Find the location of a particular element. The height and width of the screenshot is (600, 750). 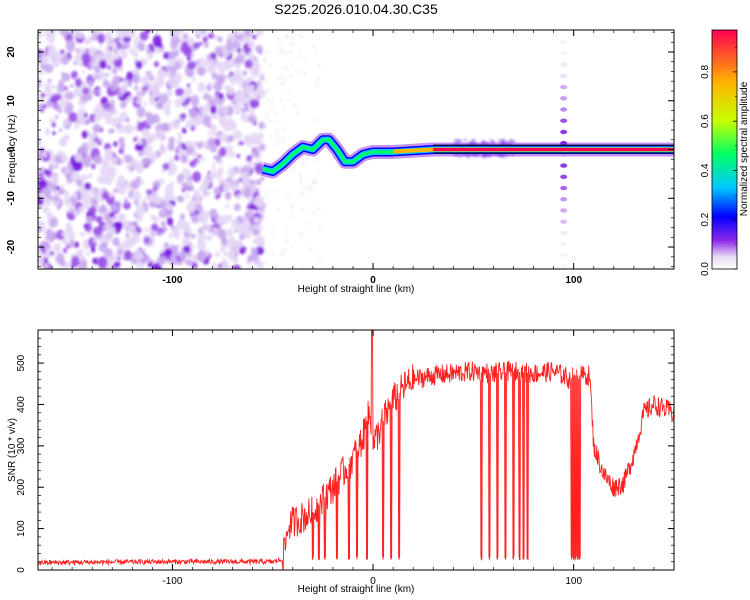

spectrogram-y-tick-label: 10 is located at coordinates (11, 101).